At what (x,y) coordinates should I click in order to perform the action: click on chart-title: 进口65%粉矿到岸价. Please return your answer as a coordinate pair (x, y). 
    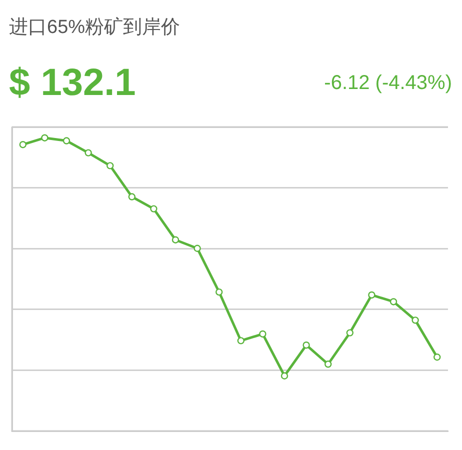
    Looking at the image, I should click on (94, 28).